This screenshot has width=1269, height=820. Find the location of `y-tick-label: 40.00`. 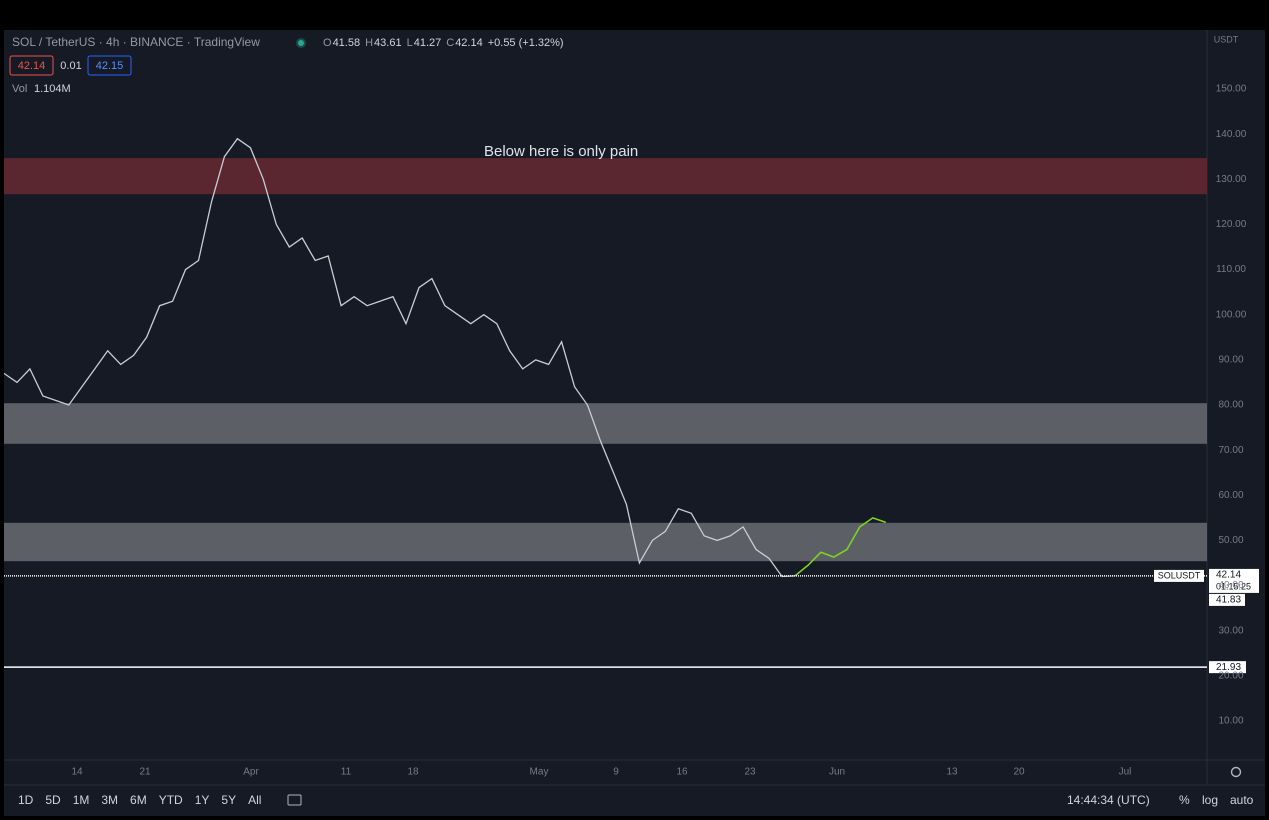

y-tick-label: 40.00 is located at coordinates (1230, 585).